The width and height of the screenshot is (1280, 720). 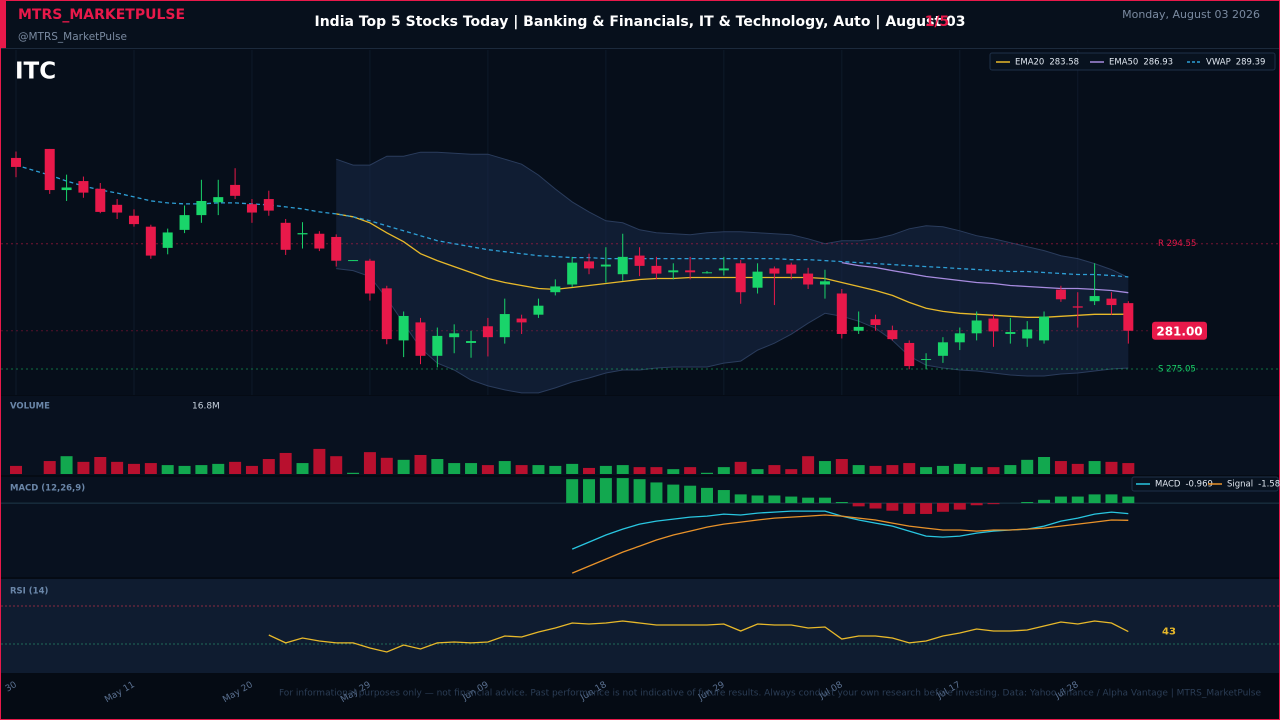 What do you see at coordinates (1191, 14) in the screenshot?
I see `date: Monday, August 03 2026` at bounding box center [1191, 14].